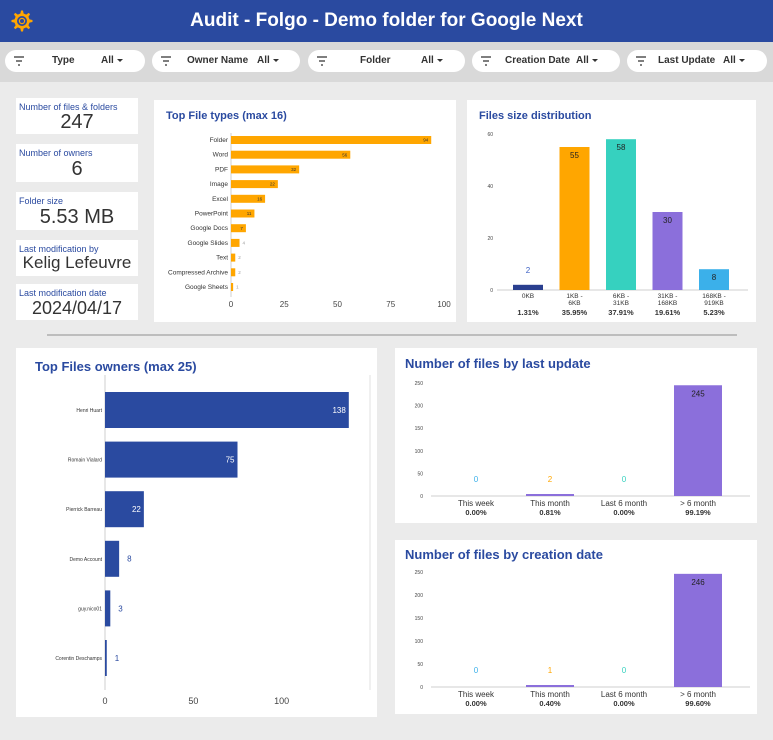 This screenshot has height=740, width=773. I want to click on filter-owner-name: Owner Name All, so click(226, 61).